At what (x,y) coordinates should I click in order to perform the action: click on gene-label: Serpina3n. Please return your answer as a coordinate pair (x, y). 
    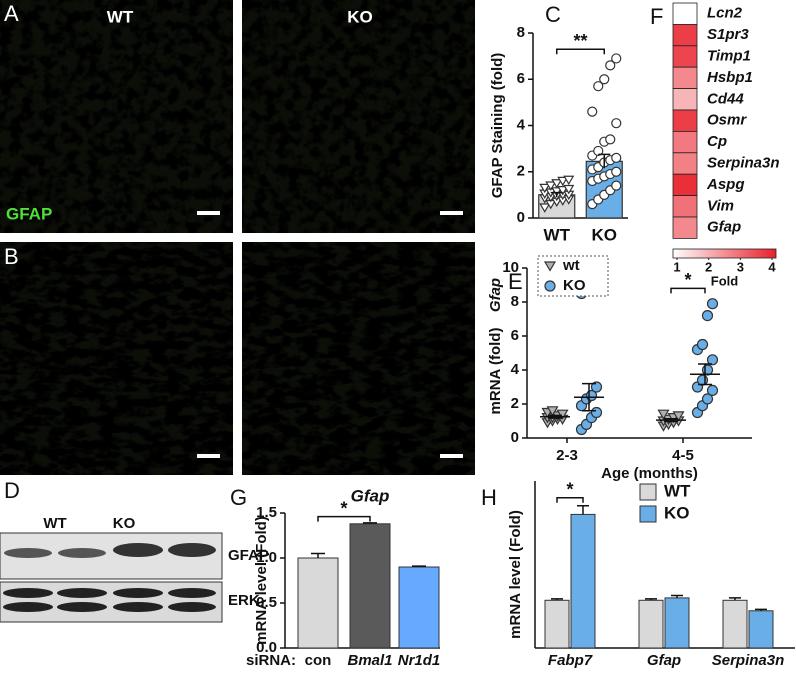
    Looking at the image, I should click on (743, 162).